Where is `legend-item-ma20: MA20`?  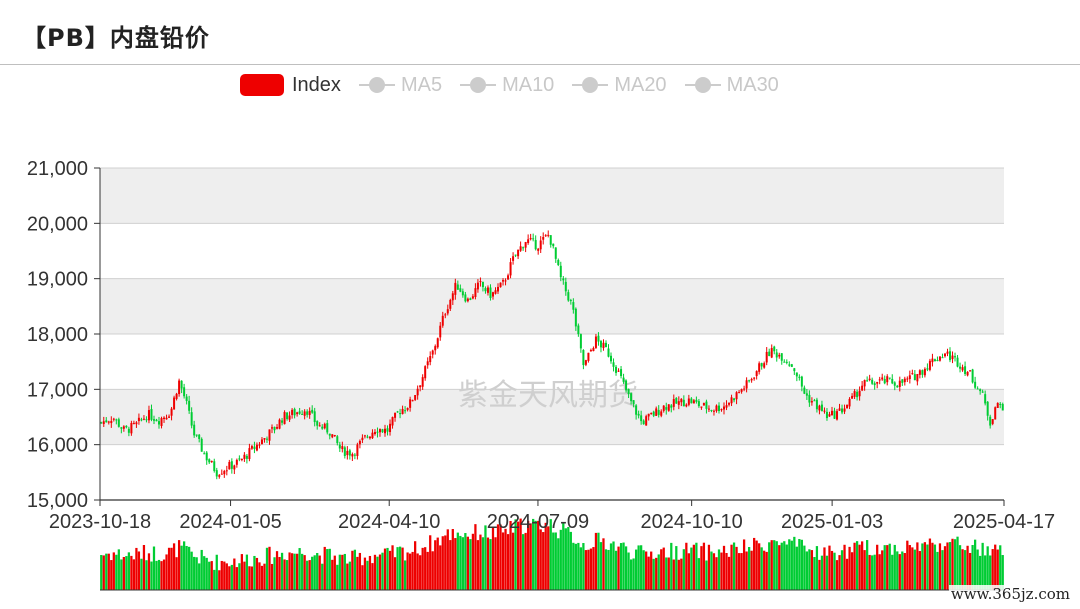
legend-item-ma20: MA20 is located at coordinates (619, 85).